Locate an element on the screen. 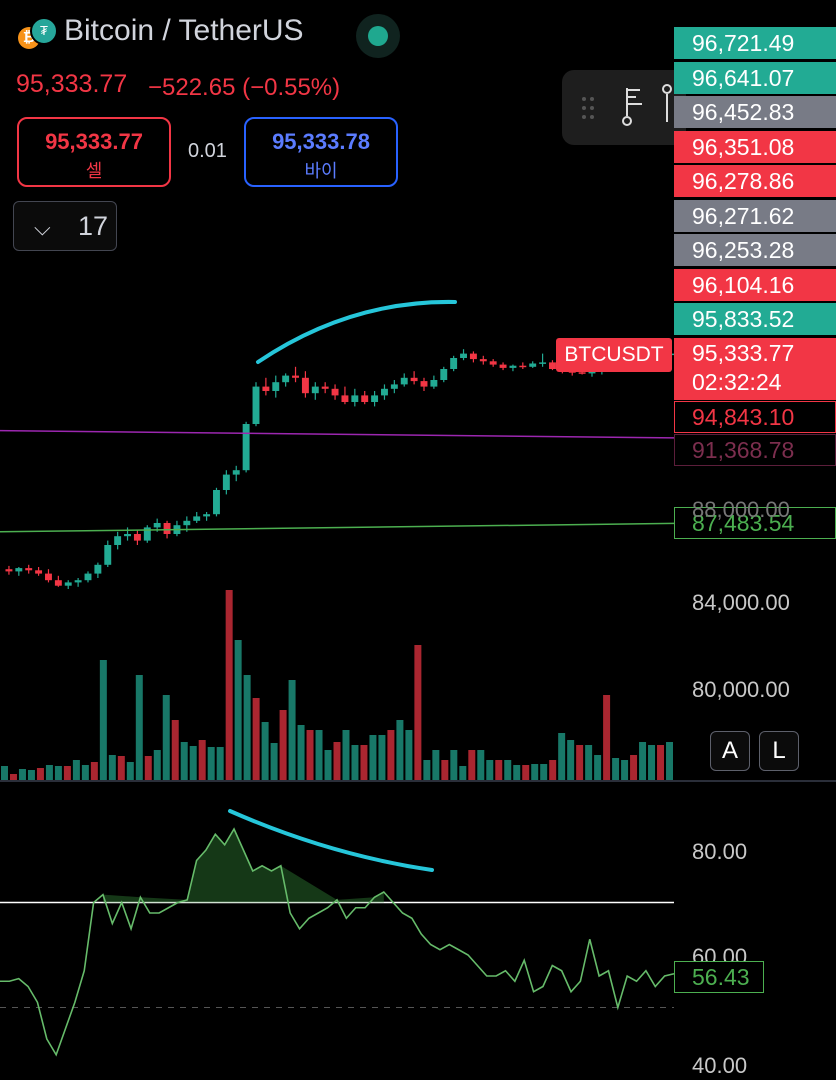  rsi-divergence-line is located at coordinates (331, 840).